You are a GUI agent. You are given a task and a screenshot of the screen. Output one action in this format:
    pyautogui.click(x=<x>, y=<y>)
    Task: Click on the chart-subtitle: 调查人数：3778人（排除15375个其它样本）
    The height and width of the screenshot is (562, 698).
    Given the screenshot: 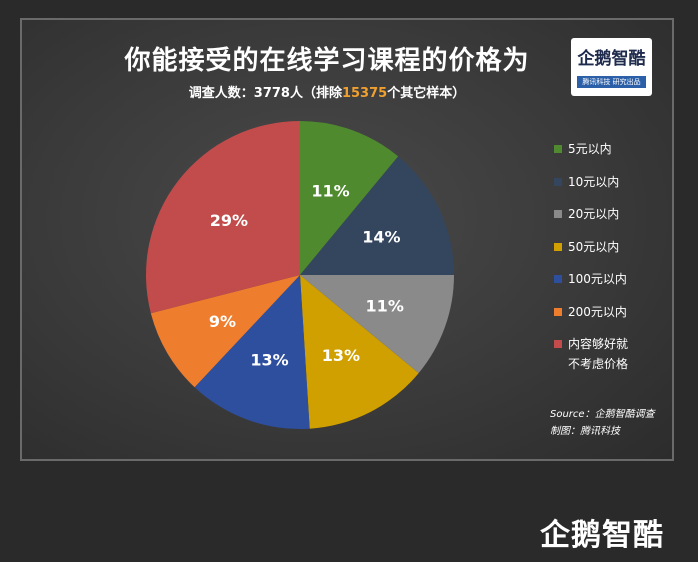 What is the action you would take?
    pyautogui.click(x=327, y=91)
    